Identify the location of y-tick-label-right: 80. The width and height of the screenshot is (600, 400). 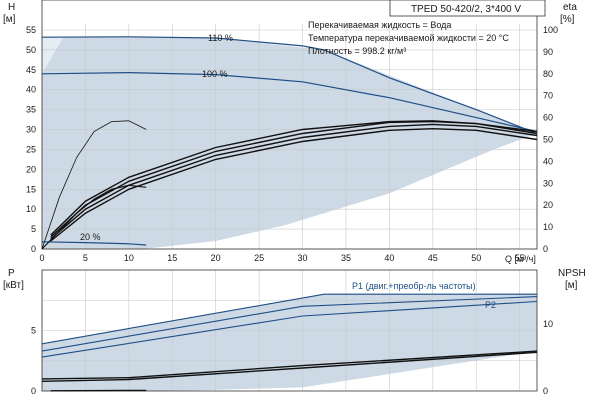
(548, 74).